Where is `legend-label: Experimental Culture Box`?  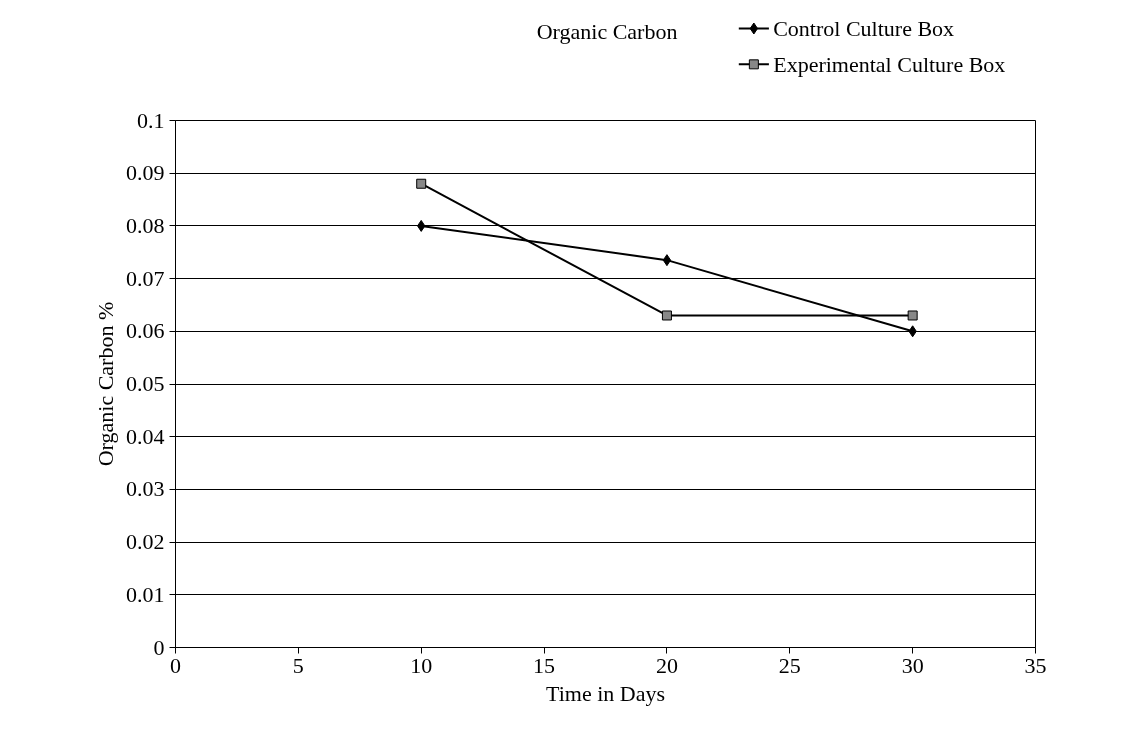 legend-label: Experimental Culture Box is located at coordinates (889, 64).